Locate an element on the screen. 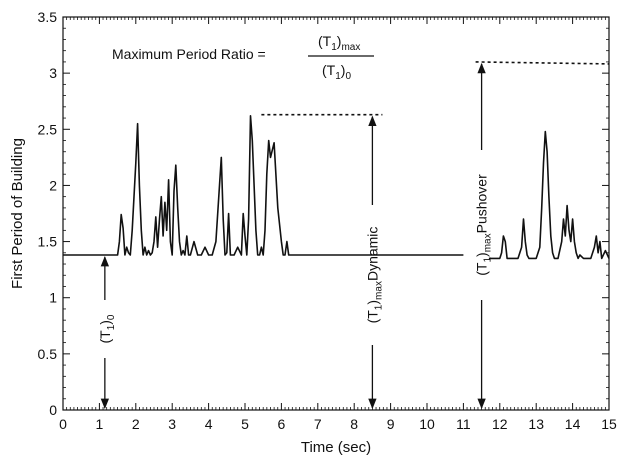  ratio-denominator-subscript: 0 is located at coordinates (348, 76).